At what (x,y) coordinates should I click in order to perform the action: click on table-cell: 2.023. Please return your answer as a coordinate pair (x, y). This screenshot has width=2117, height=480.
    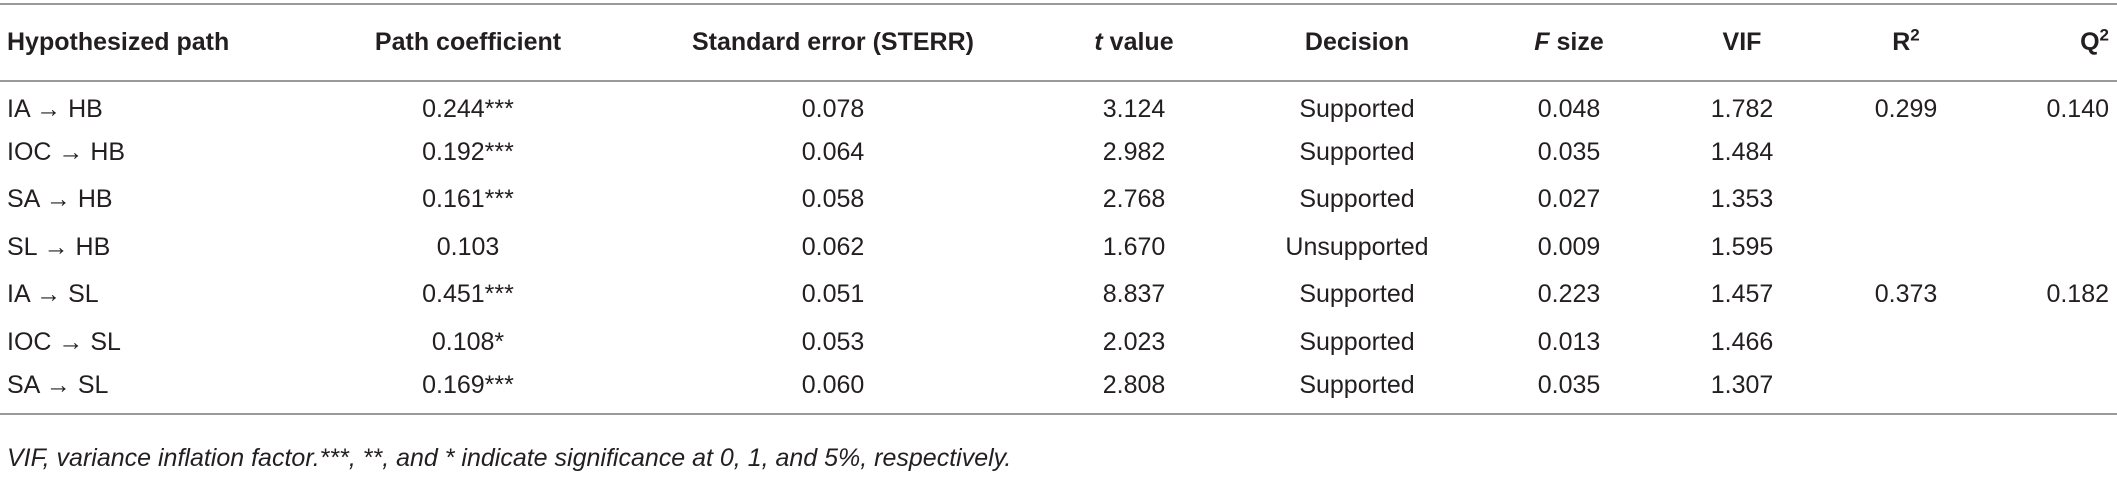
    Looking at the image, I should click on (1134, 341).